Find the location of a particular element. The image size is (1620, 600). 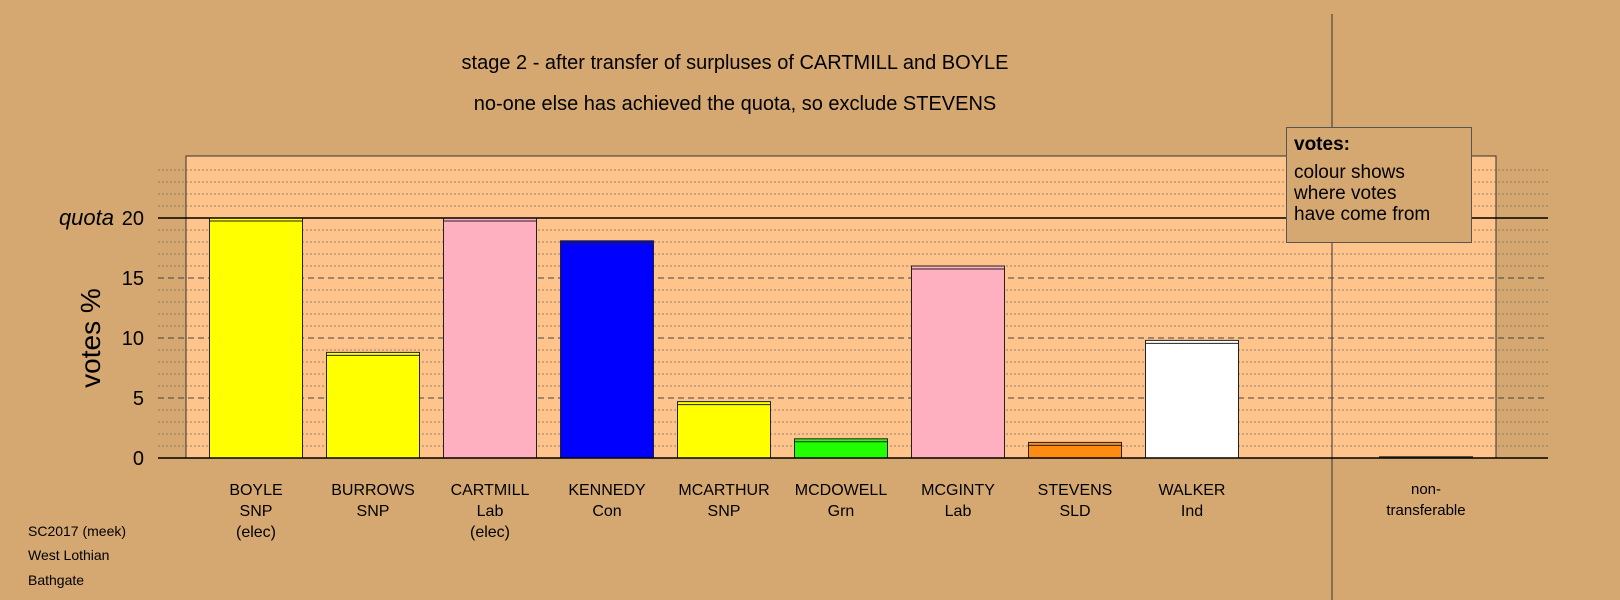

x-tick-label: Ind is located at coordinates (1192, 511).